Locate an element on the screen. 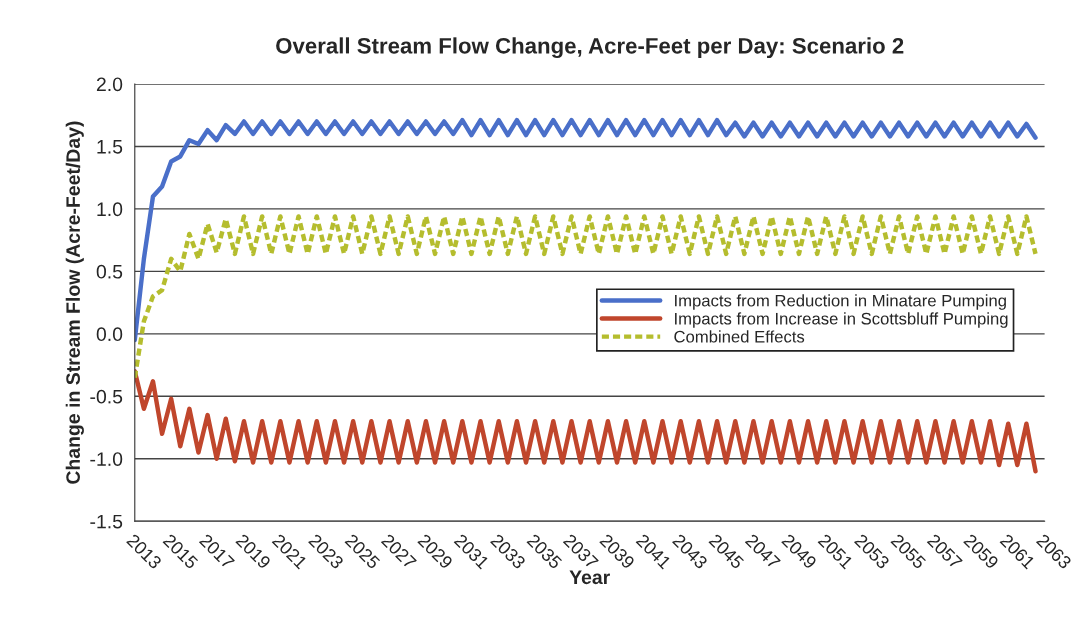  y-axis-title: Change in Stream Flow (Acre-Feet/Day) is located at coordinates (74, 302).